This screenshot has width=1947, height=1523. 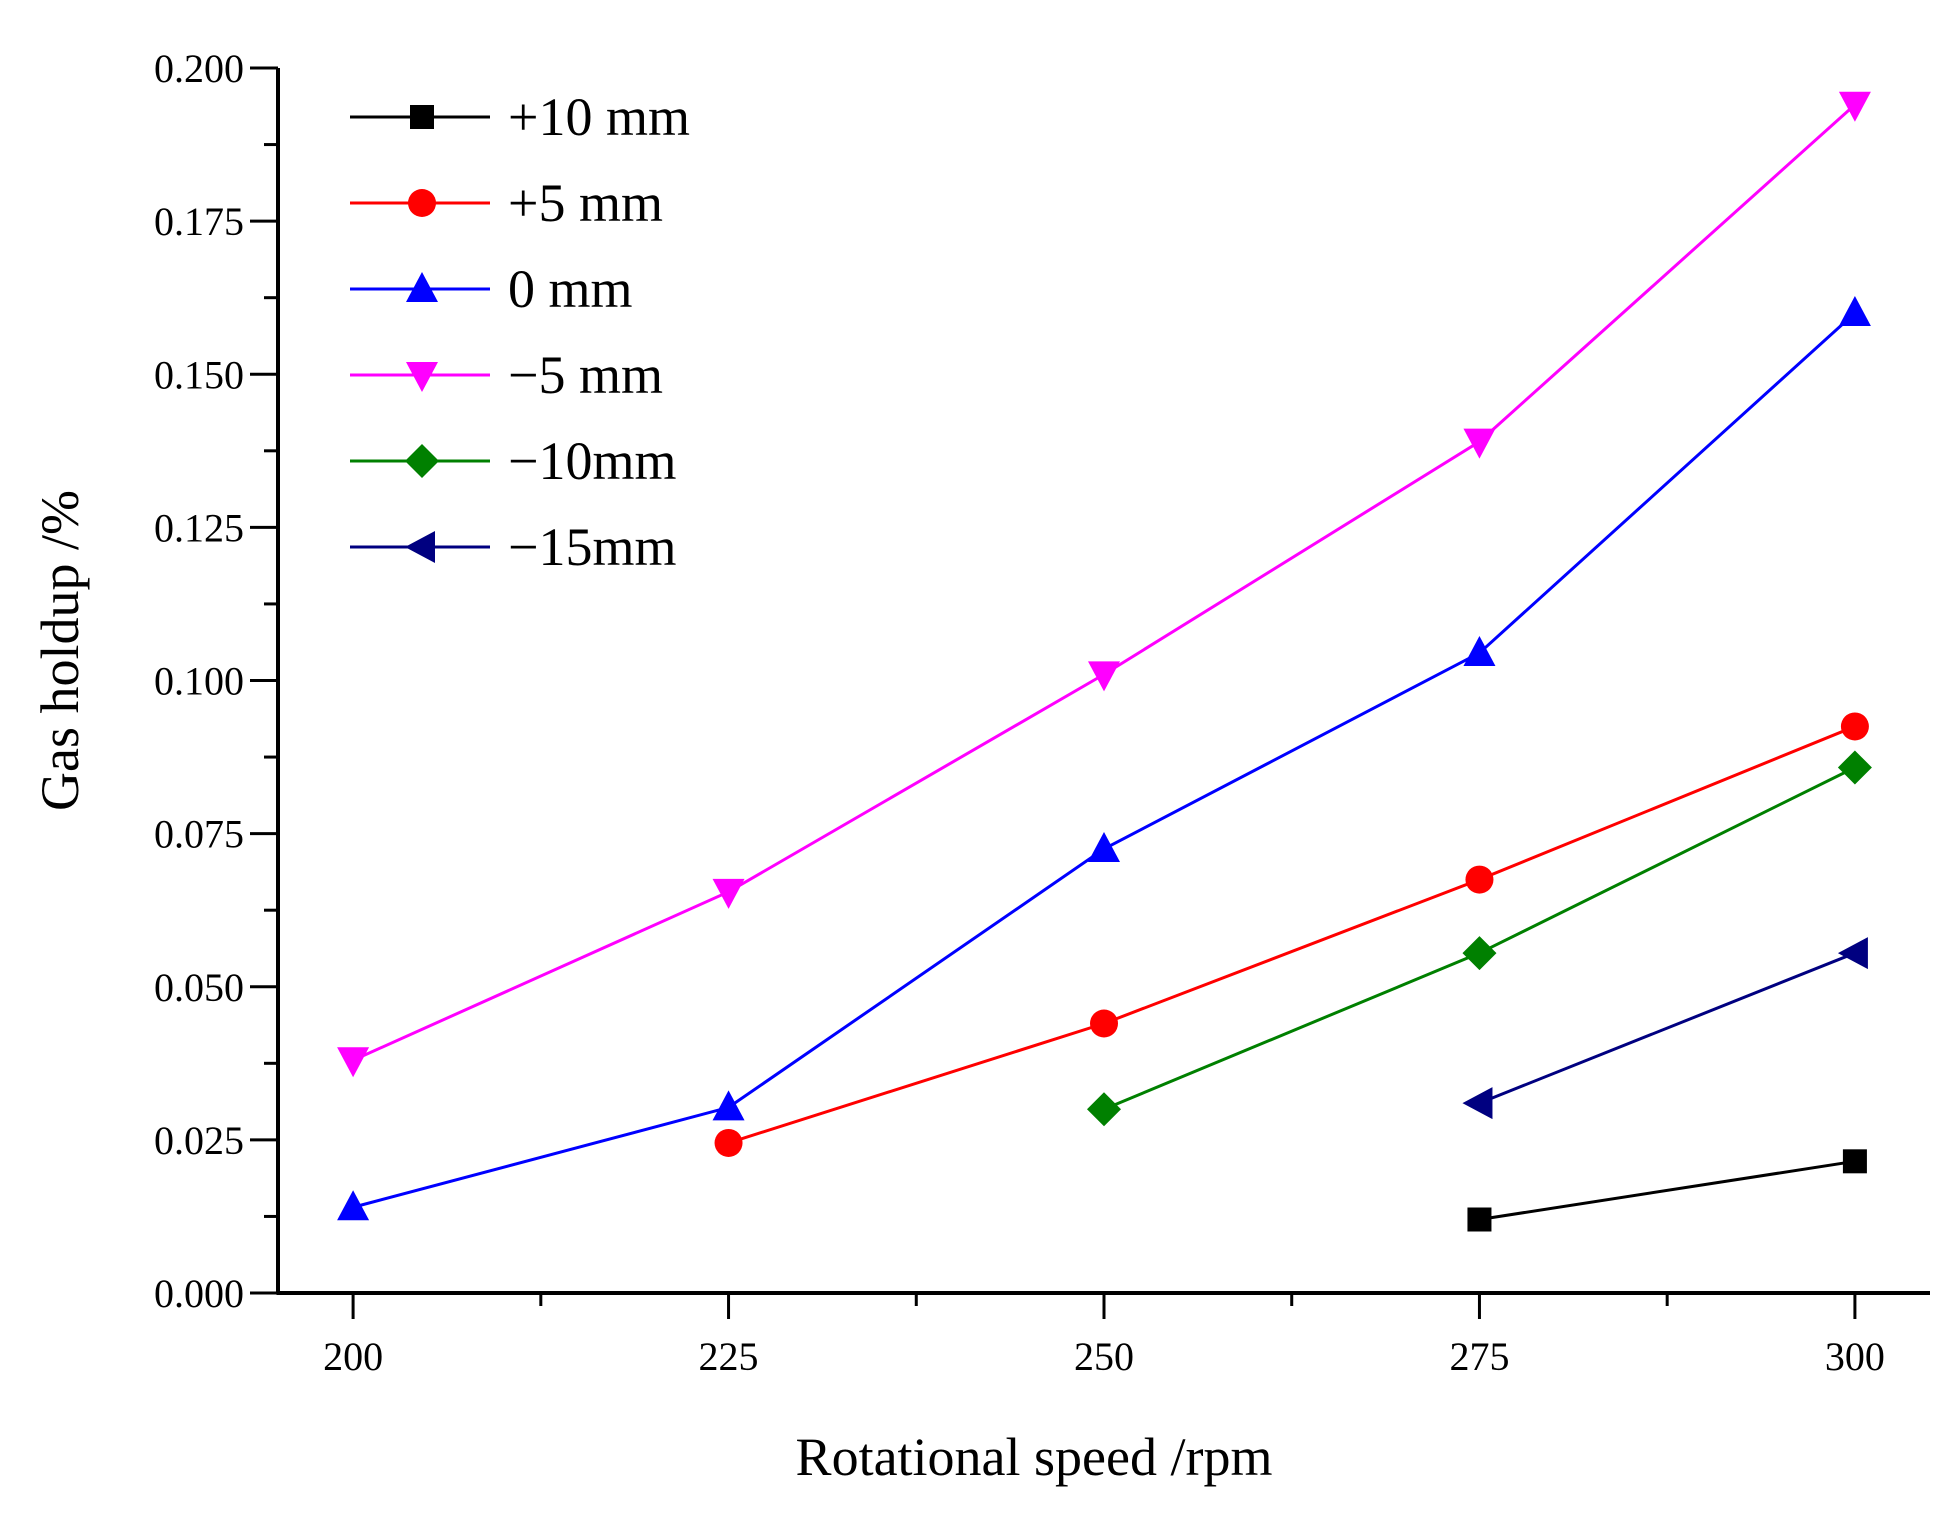 What do you see at coordinates (199, 527) in the screenshot?
I see `y-tick-label: 0.125` at bounding box center [199, 527].